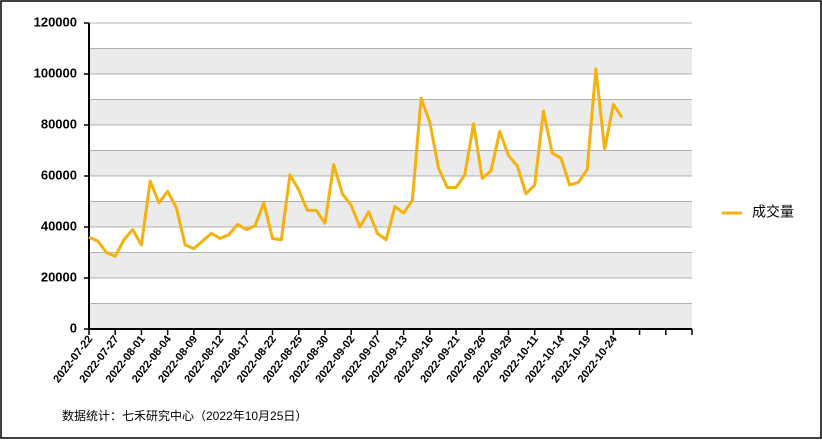 This screenshot has height=444, width=822. Describe the element at coordinates (55, 72) in the screenshot. I see `y-tick-label: 100000` at that location.